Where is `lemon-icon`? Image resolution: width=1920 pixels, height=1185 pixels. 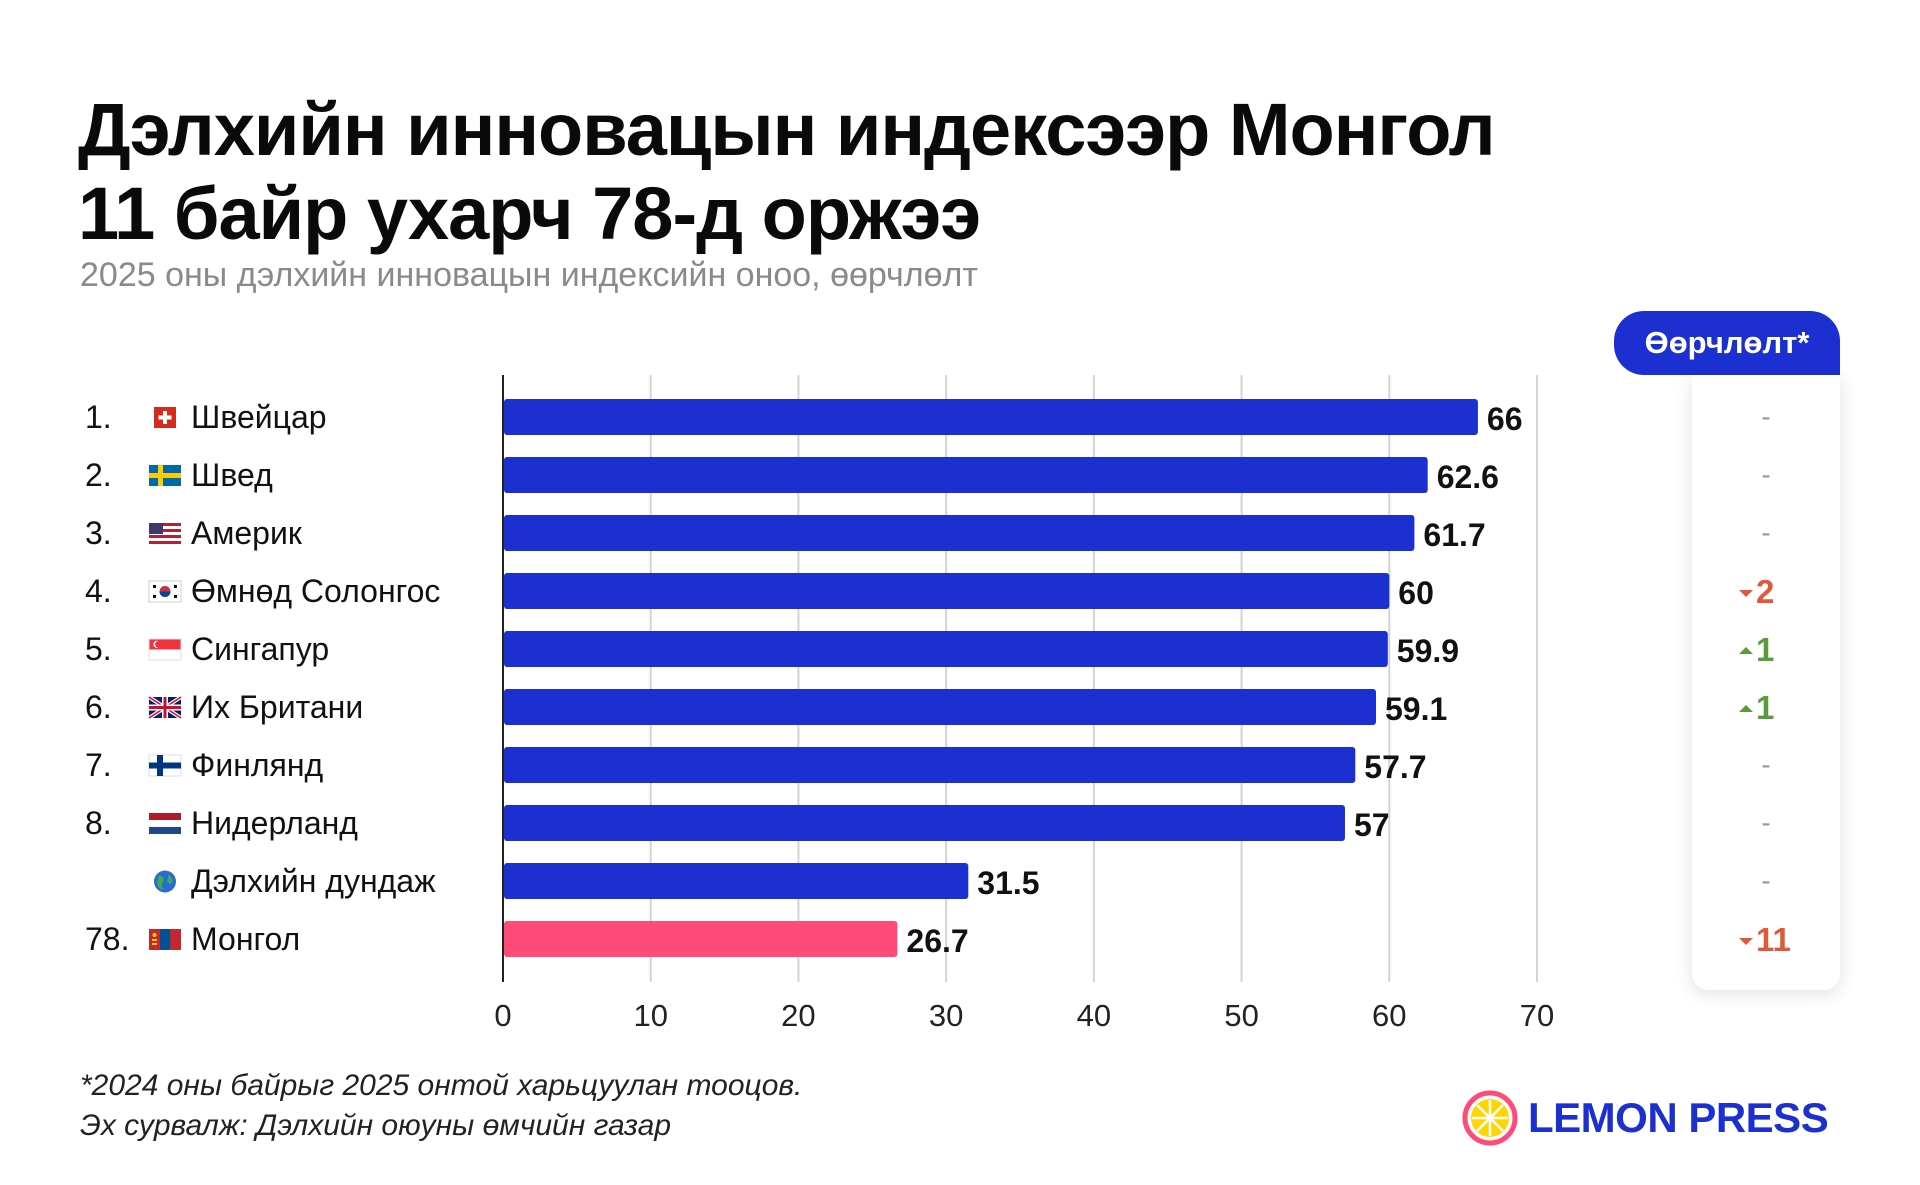 lemon-icon is located at coordinates (1490, 1118).